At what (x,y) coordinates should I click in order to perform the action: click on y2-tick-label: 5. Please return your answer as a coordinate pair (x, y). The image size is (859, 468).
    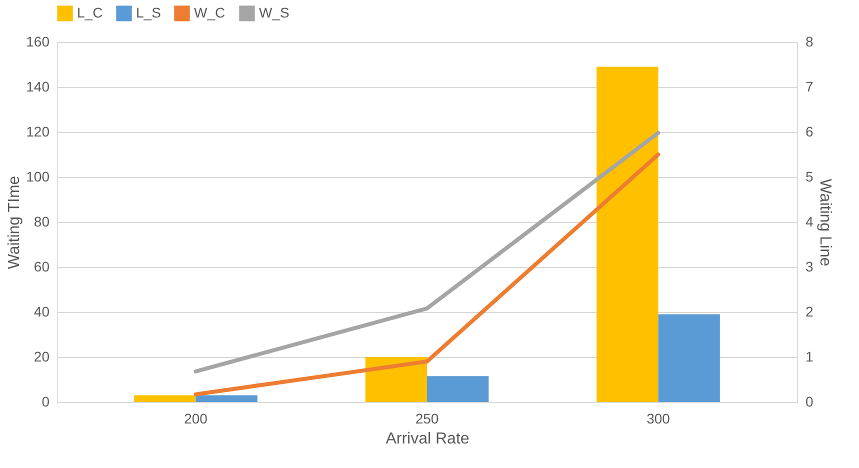
    Looking at the image, I should click on (810, 176).